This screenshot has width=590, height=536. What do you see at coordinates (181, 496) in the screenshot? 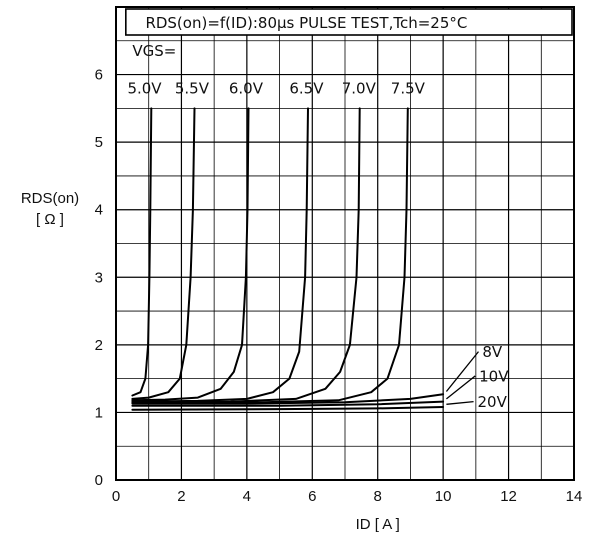
I see `x-tick-label: 2` at bounding box center [181, 496].